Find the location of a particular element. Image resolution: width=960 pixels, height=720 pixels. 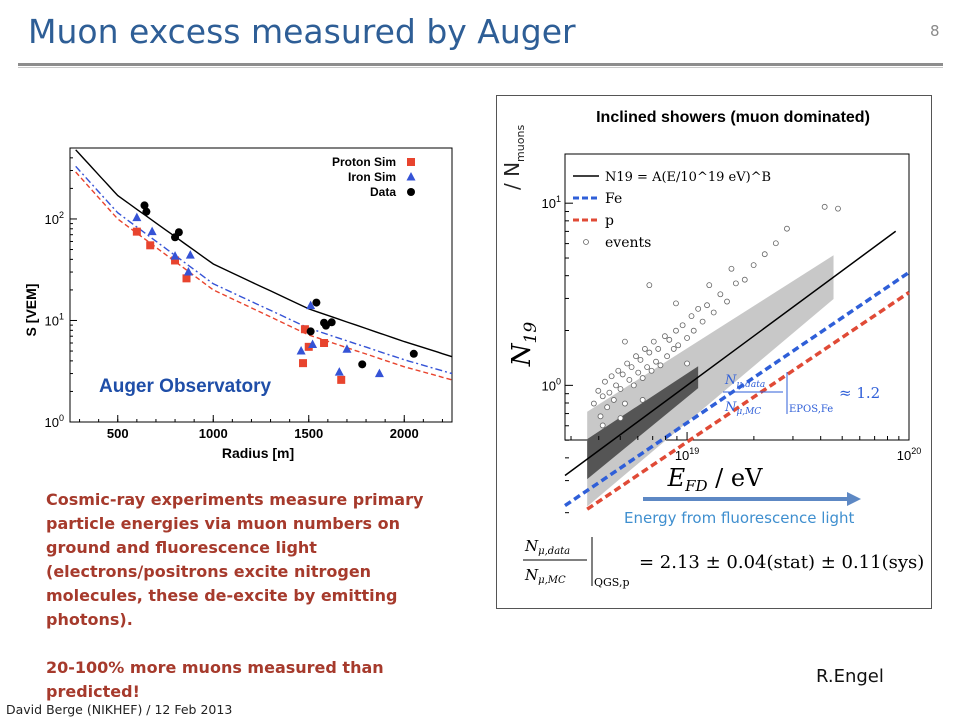

Fe-line is located at coordinates (737, 389).